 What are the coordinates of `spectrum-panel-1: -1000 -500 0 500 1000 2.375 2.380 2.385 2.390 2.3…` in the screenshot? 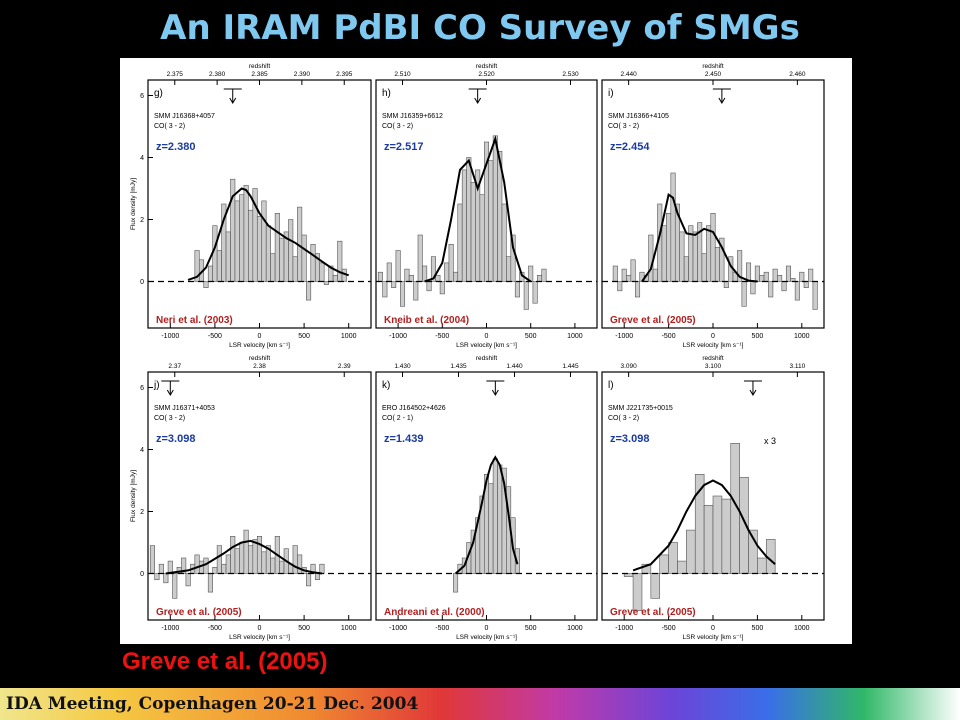 It's located at (251, 206).